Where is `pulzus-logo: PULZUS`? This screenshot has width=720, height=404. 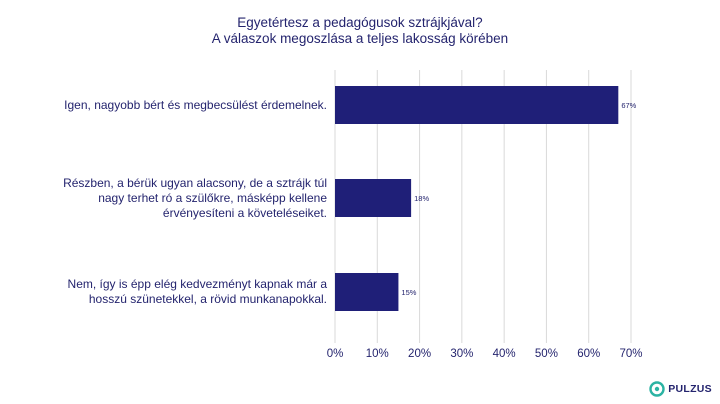 pulzus-logo: PULZUS is located at coordinates (680, 389).